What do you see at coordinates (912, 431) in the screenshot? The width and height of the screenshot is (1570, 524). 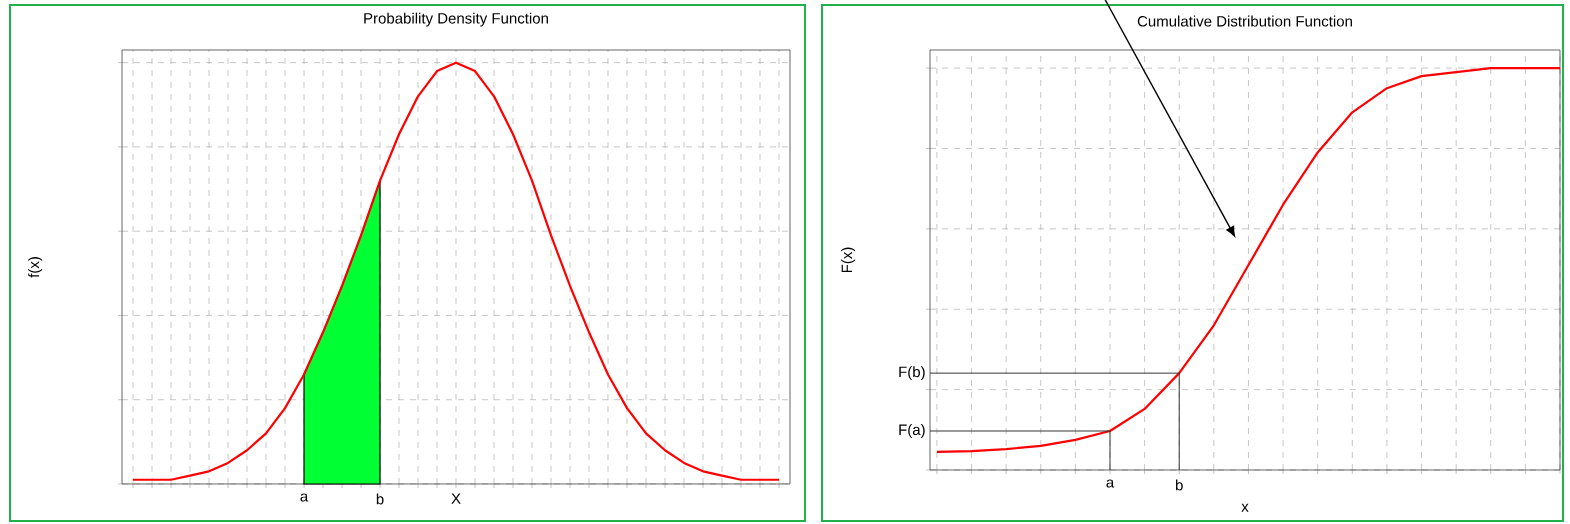 I see `ref-line-label: F(a)` at bounding box center [912, 431].